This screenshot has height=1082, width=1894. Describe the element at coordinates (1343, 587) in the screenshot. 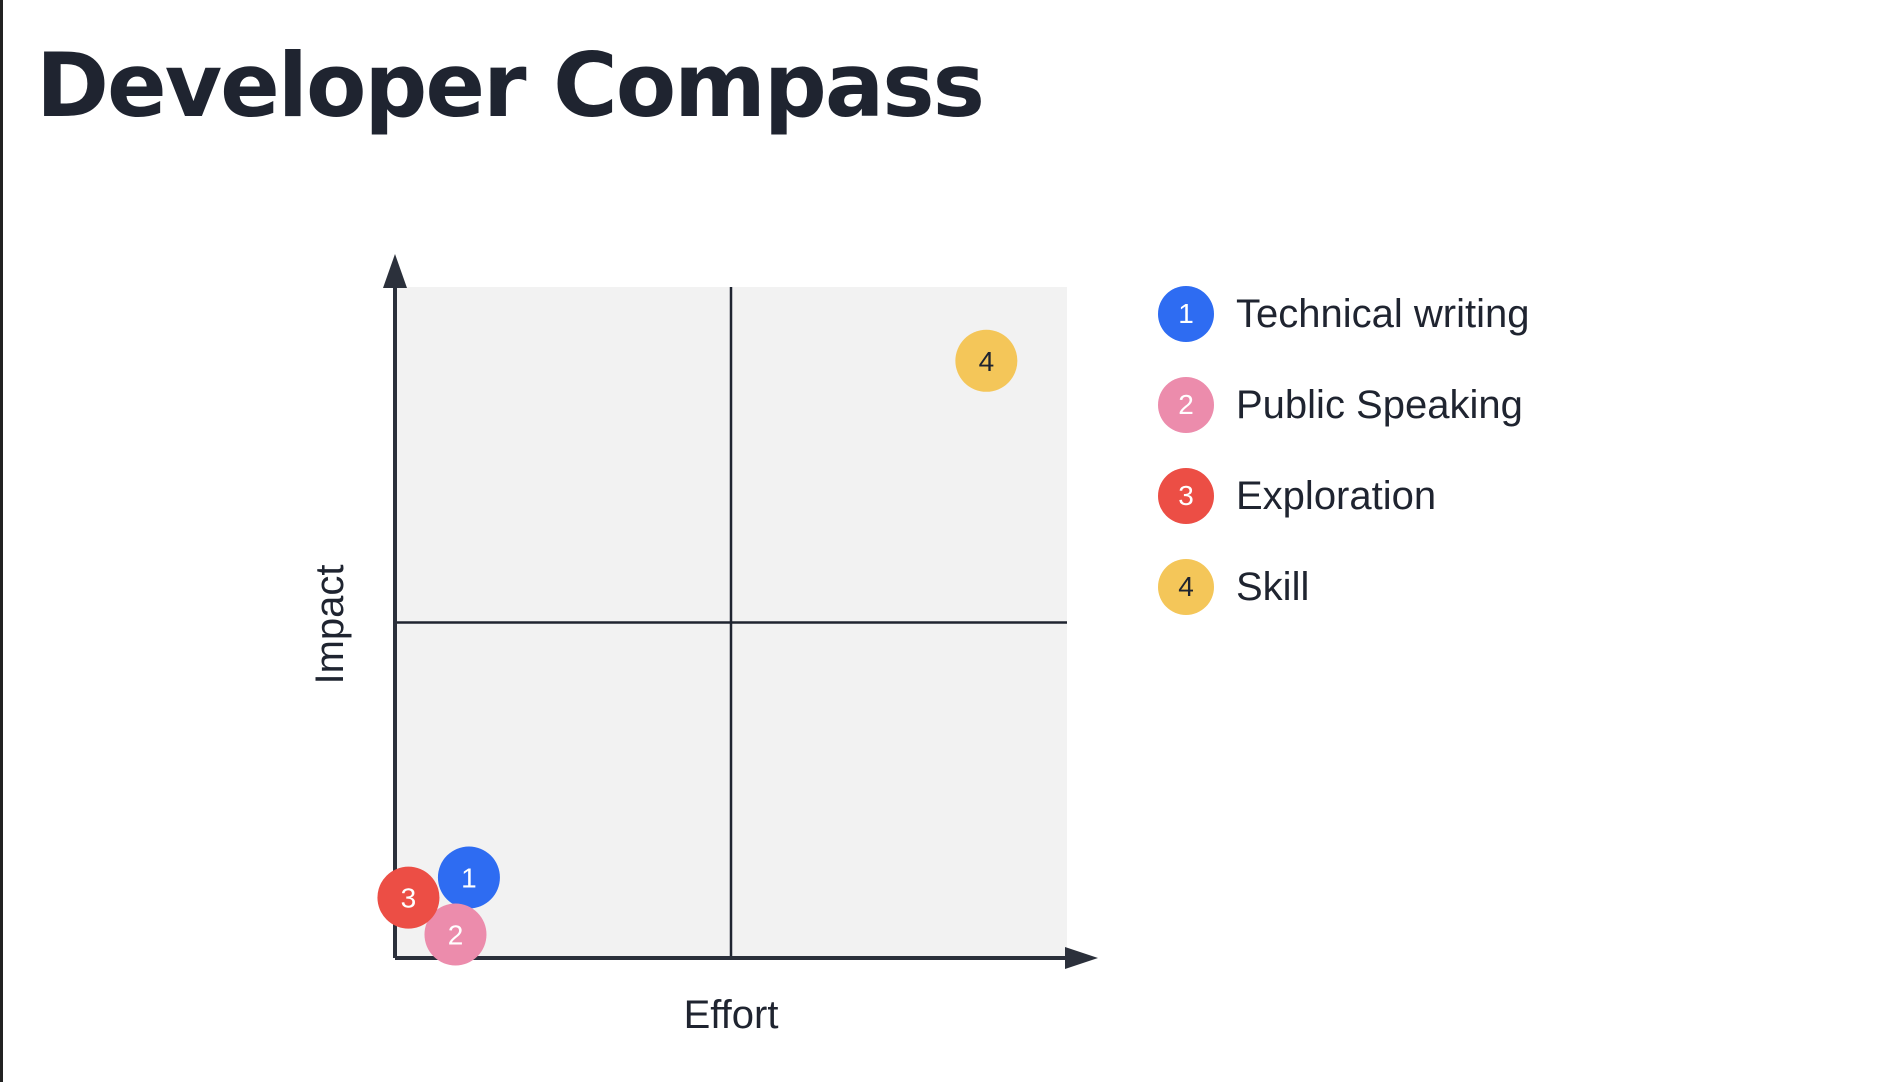

I see `legend-item: 4 Skill` at that location.